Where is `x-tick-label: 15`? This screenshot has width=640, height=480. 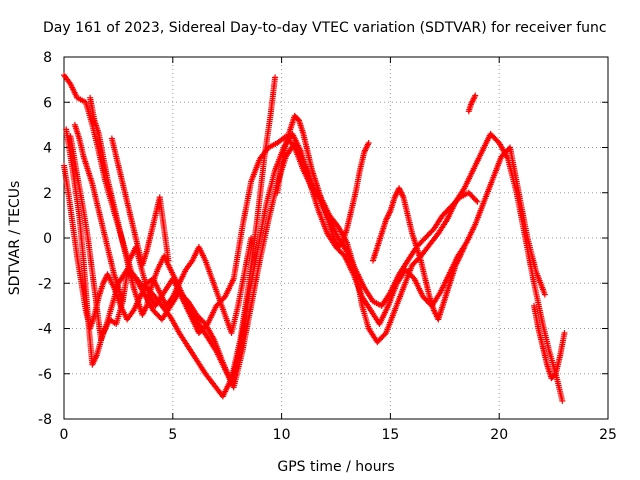
x-tick-label: 15 is located at coordinates (390, 435).